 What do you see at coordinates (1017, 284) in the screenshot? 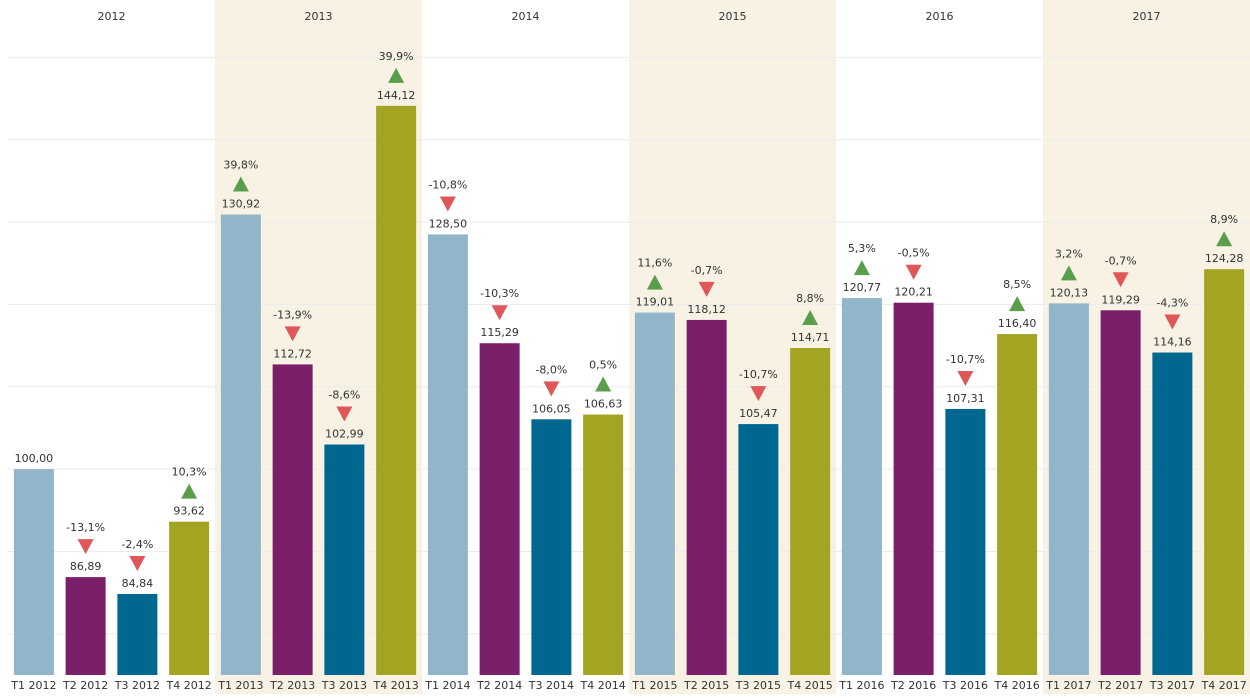
I see `change-label: 8,5%` at bounding box center [1017, 284].